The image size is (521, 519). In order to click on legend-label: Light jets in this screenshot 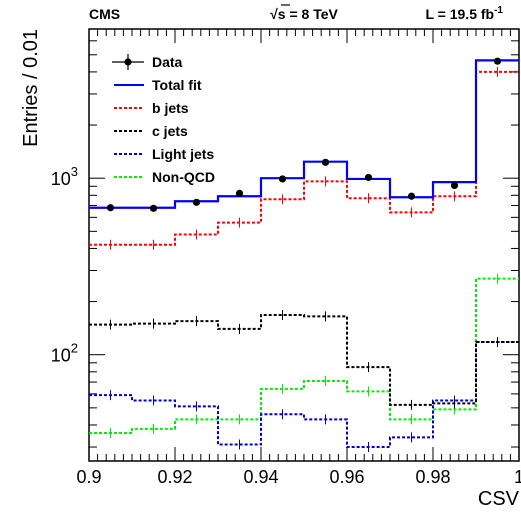, I will do `click(183, 154)`.